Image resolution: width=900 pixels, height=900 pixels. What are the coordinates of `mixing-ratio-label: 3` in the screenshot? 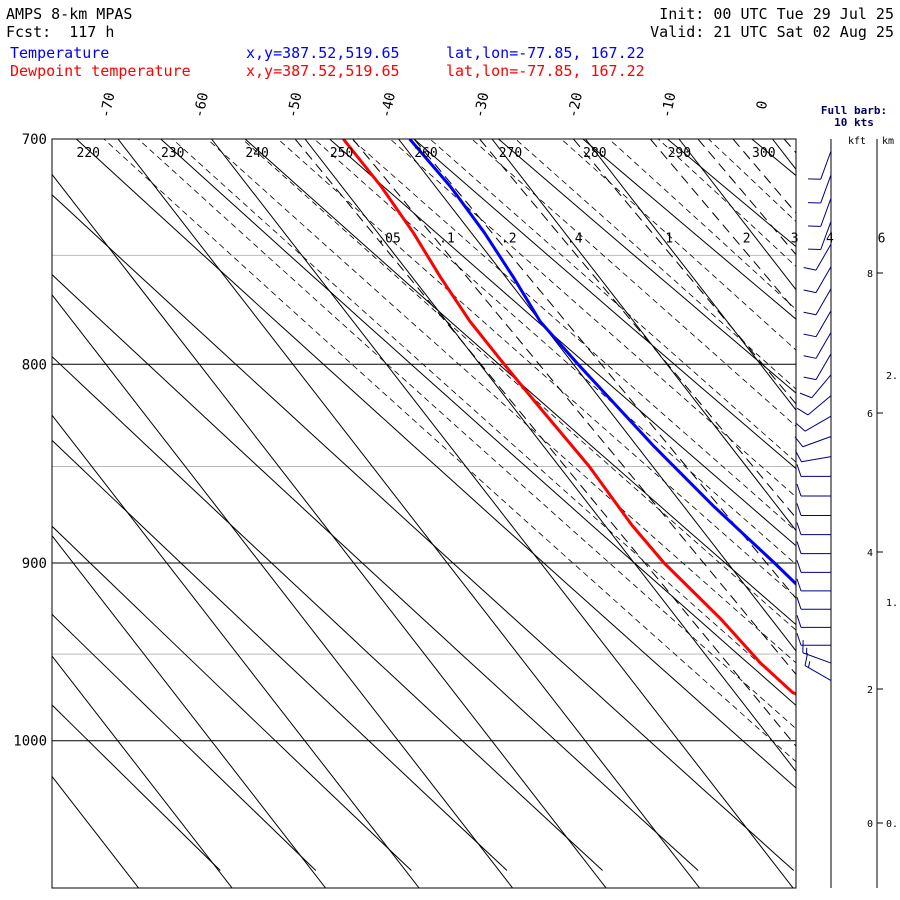 It's located at (795, 238).